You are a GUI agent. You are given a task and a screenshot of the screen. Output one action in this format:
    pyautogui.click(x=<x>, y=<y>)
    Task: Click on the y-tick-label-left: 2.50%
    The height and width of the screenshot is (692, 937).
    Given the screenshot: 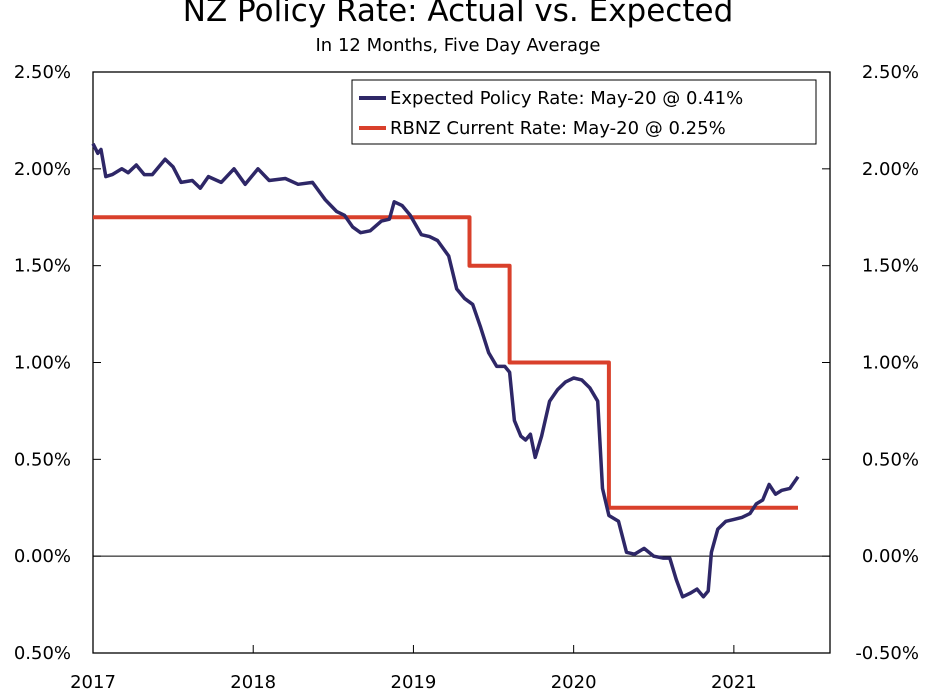 What is the action you would take?
    pyautogui.click(x=42, y=72)
    